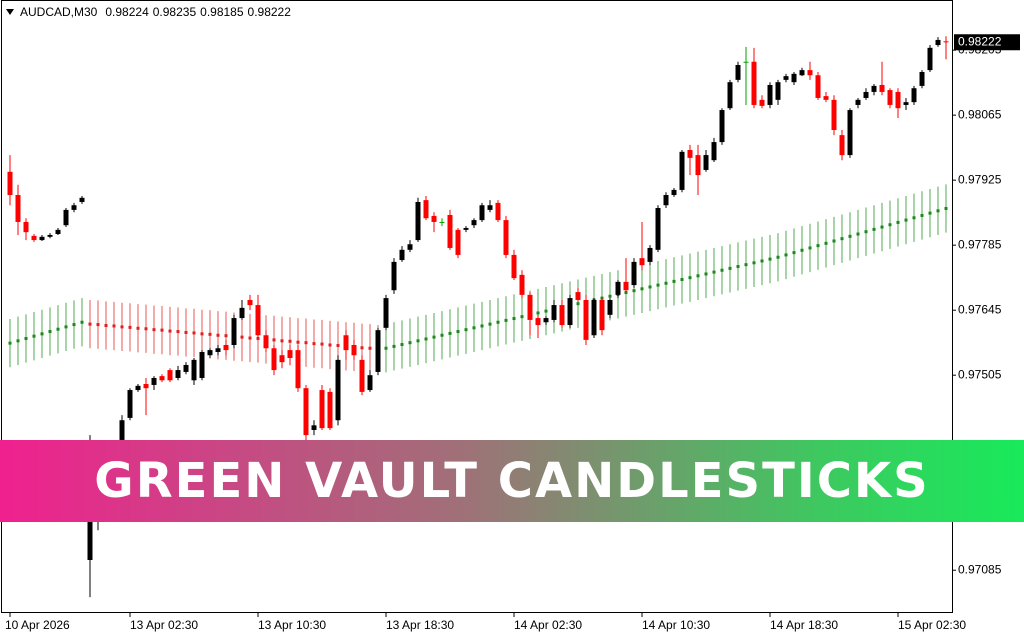 The width and height of the screenshot is (1024, 640). I want to click on menu-arrow, so click(10, 12).